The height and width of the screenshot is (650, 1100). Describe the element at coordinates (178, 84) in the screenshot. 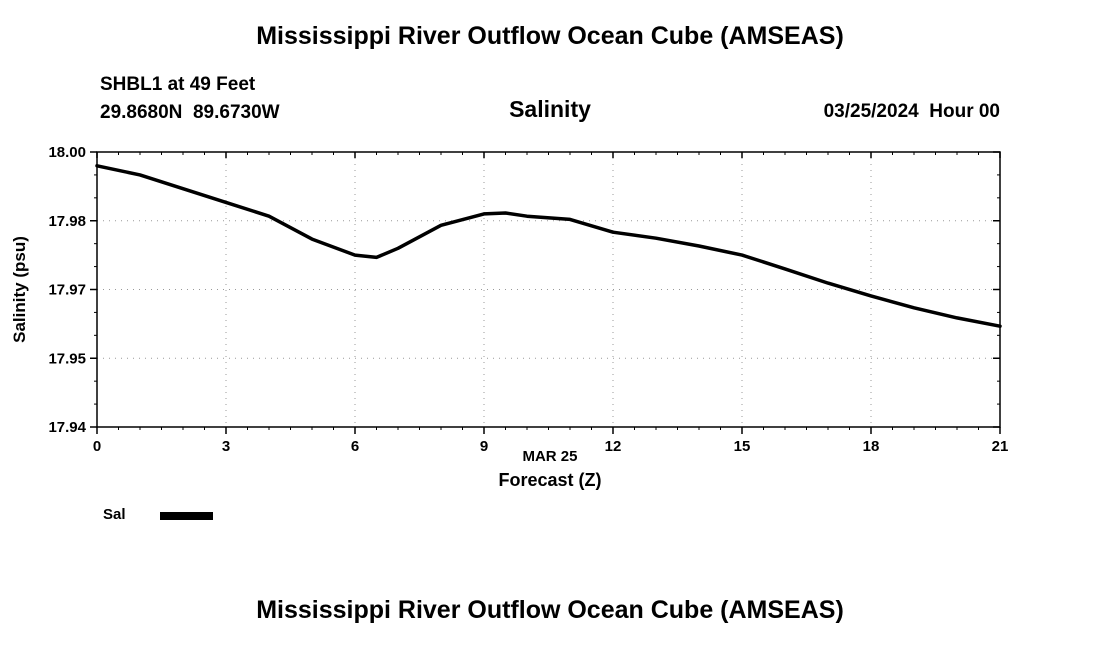

I see `station-name-depth: SHBL1 at 49 Feet` at that location.